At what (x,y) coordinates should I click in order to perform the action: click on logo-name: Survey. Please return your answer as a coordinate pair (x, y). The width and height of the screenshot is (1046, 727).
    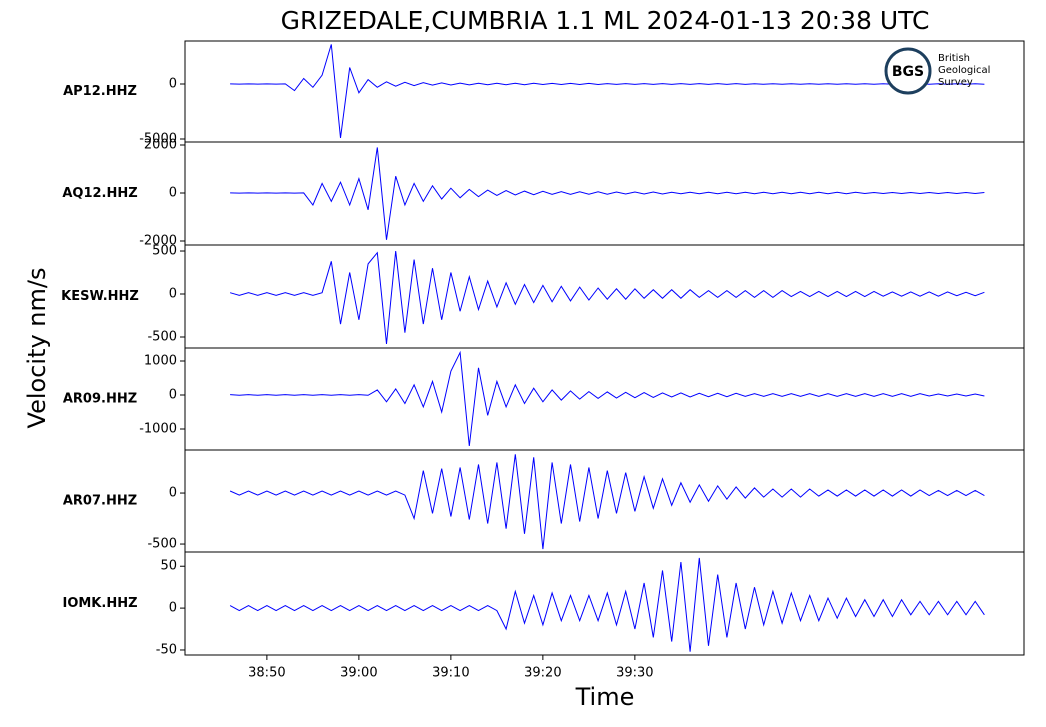
    Looking at the image, I should click on (955, 82).